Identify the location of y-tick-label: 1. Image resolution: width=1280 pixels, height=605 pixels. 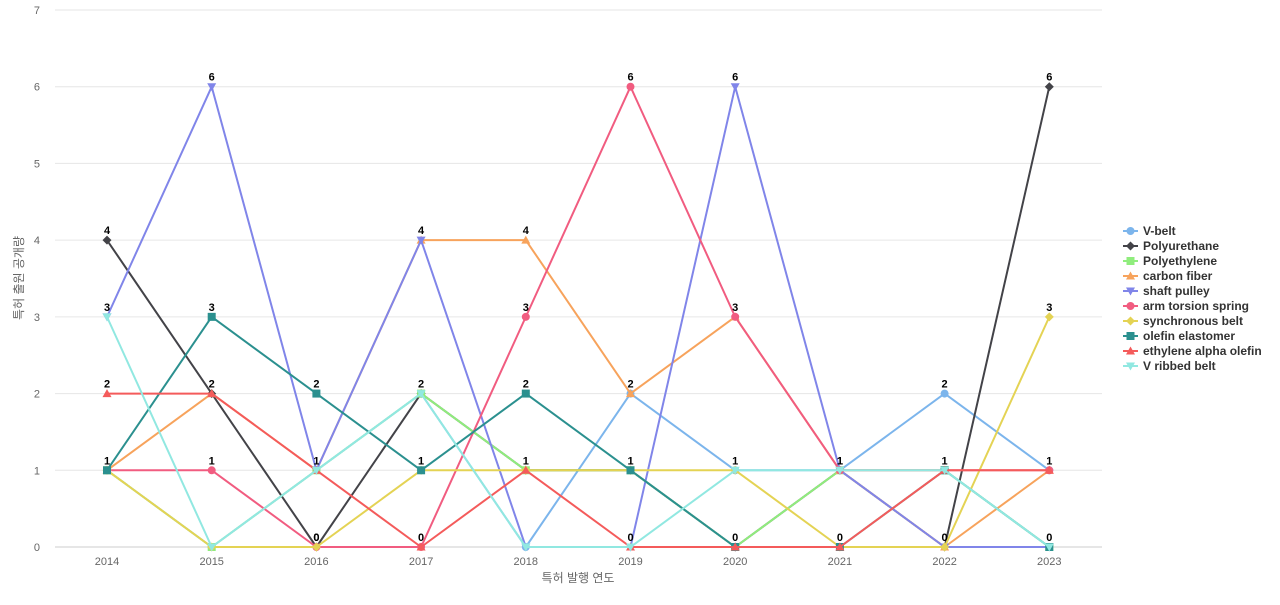
(37, 471).